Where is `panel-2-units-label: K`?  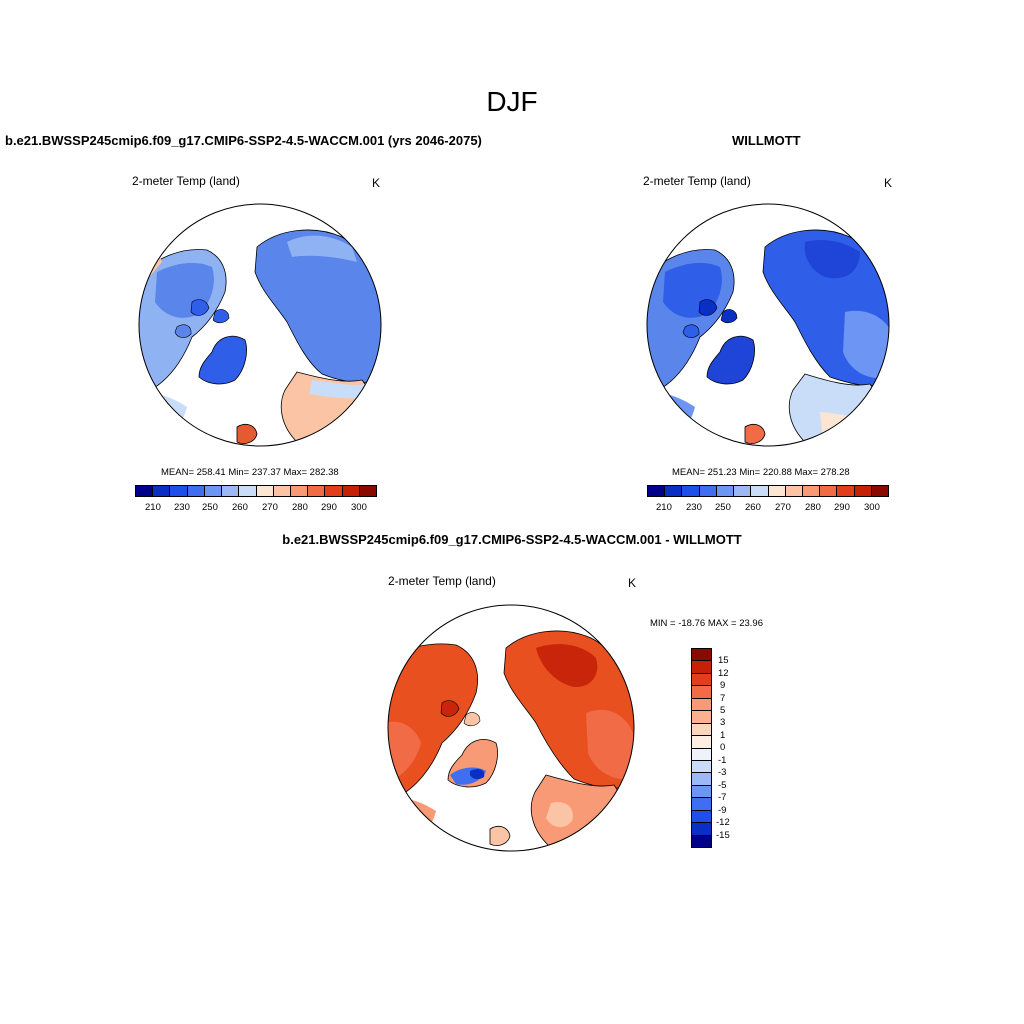
panel-2-units-label: K is located at coordinates (888, 183).